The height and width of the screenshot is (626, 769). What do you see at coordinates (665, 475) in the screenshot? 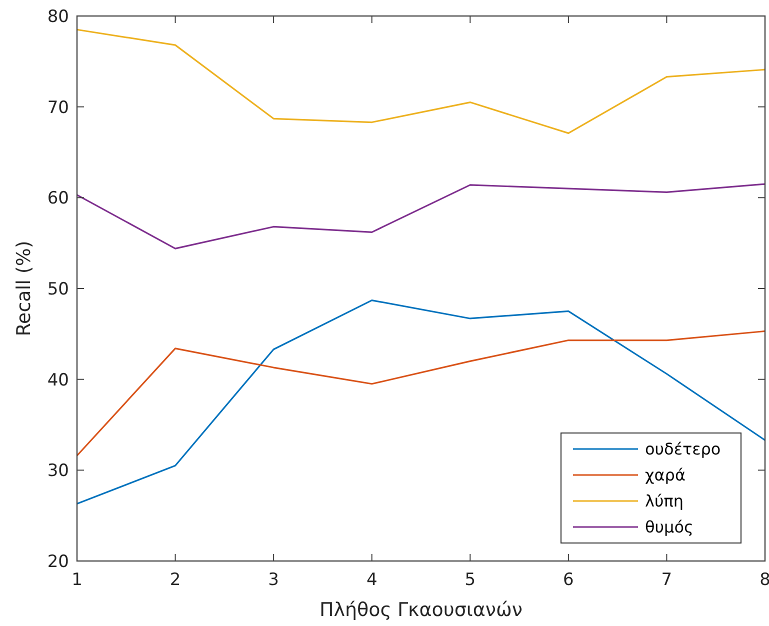
I see `legend-label: χαρά` at bounding box center [665, 475].